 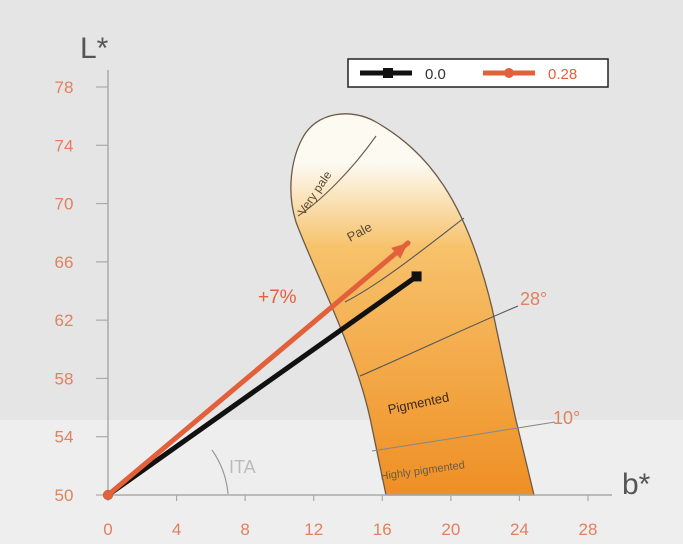 What do you see at coordinates (404, 260) in the screenshot?
I see `boundary-pale` at bounding box center [404, 260].